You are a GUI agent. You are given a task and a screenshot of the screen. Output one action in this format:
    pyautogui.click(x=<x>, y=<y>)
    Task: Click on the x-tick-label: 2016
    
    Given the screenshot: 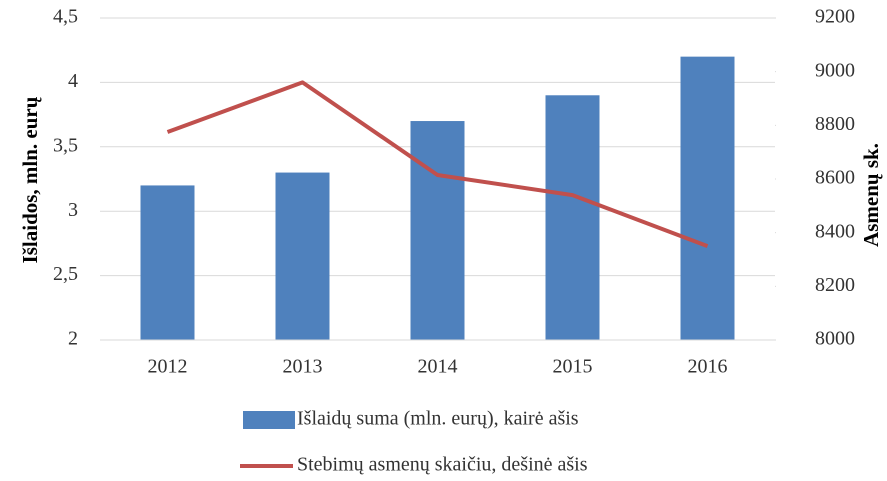 What is the action you would take?
    pyautogui.click(x=708, y=367)
    